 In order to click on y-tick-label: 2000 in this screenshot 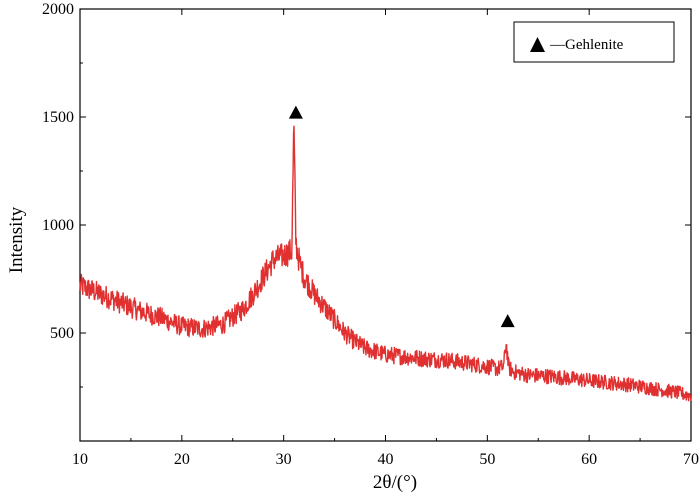, I will do `click(58, 9)`.